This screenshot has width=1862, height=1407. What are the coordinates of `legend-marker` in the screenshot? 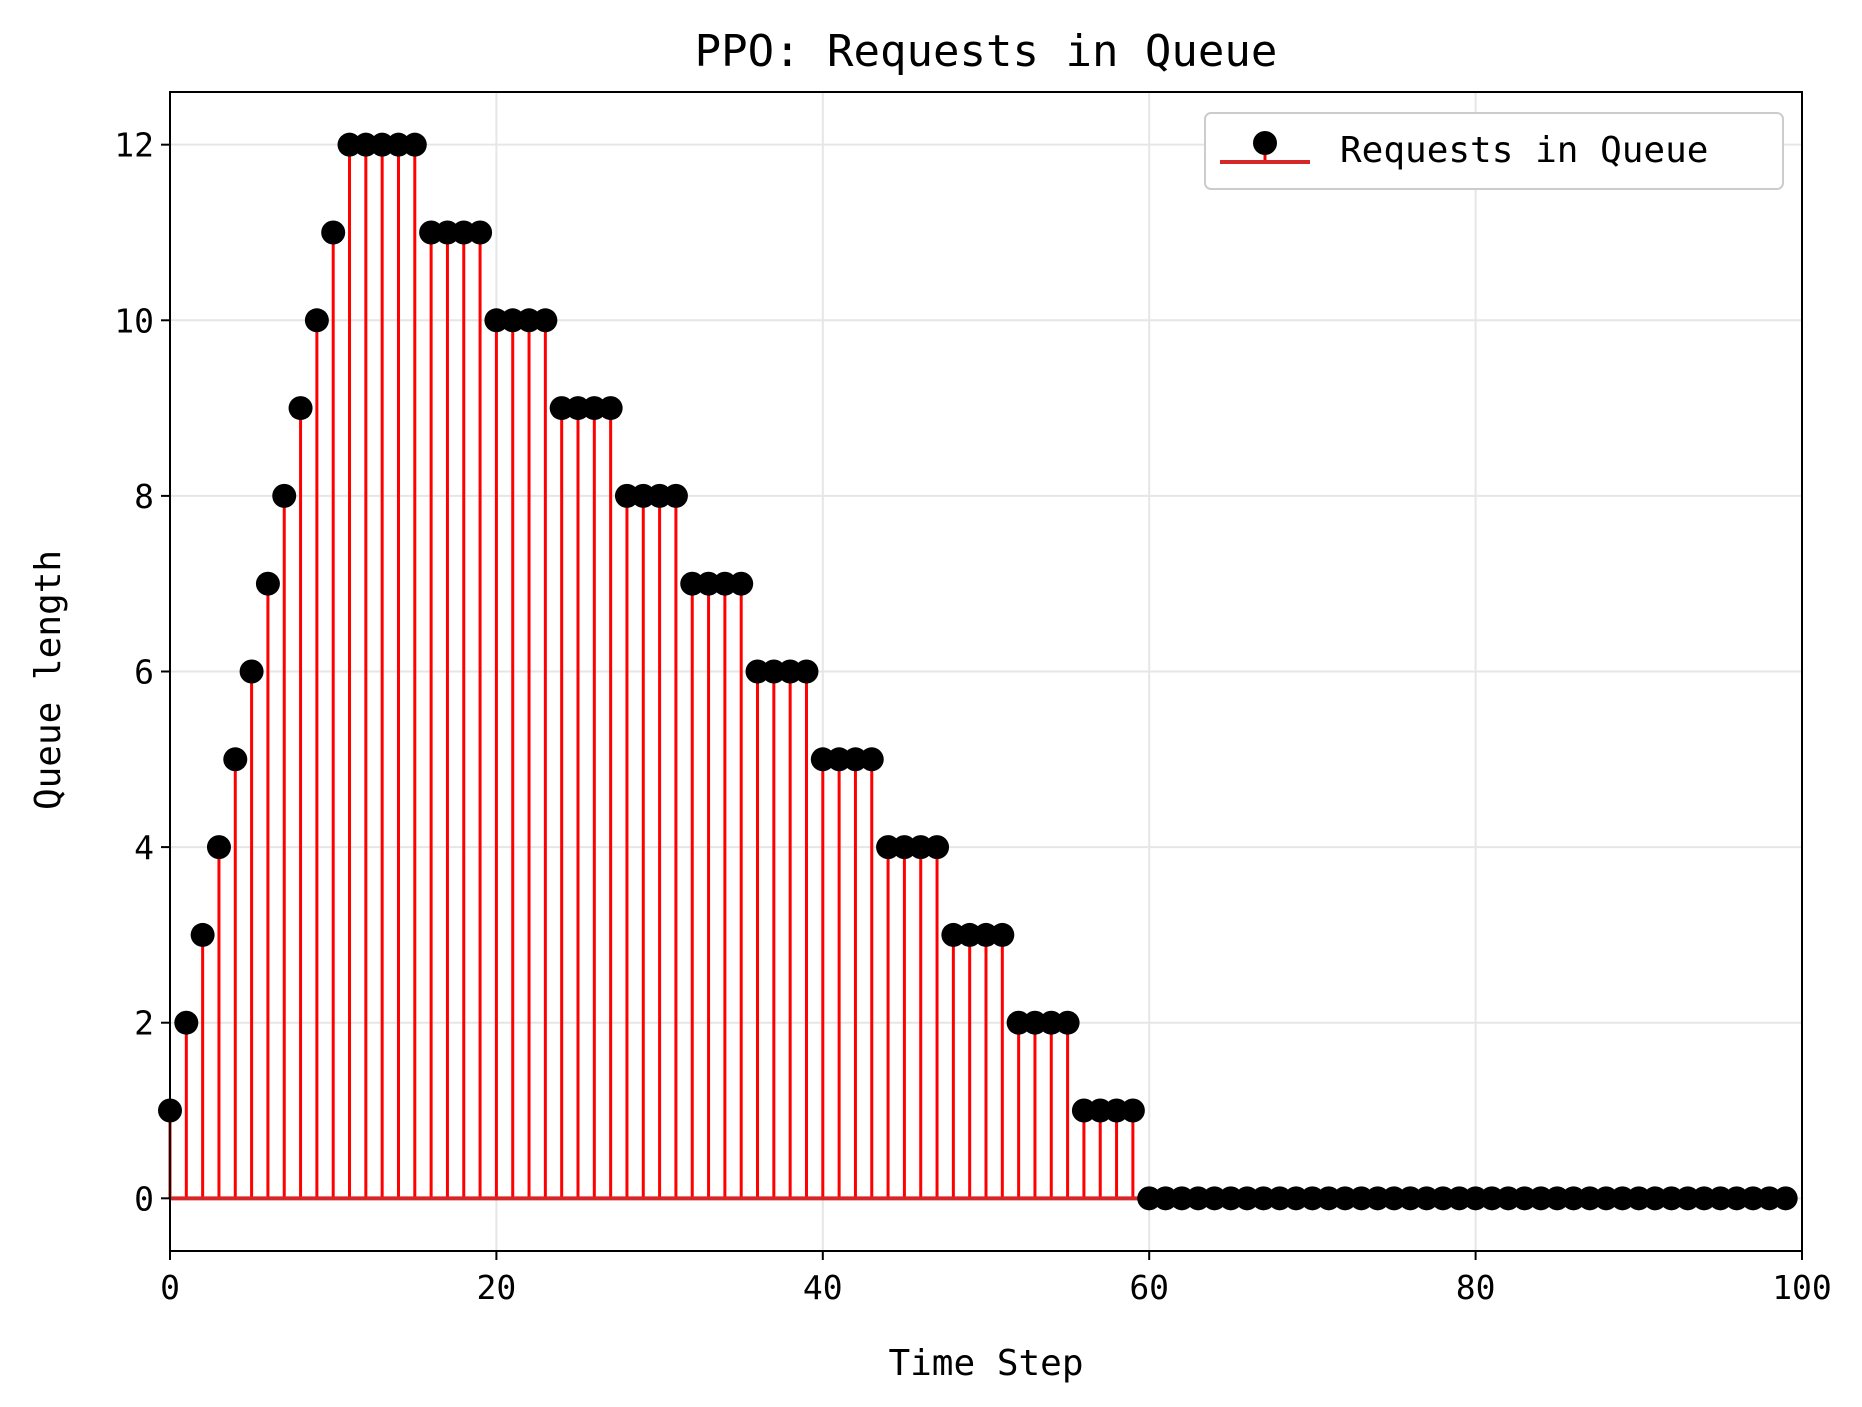 It's located at (1265, 143).